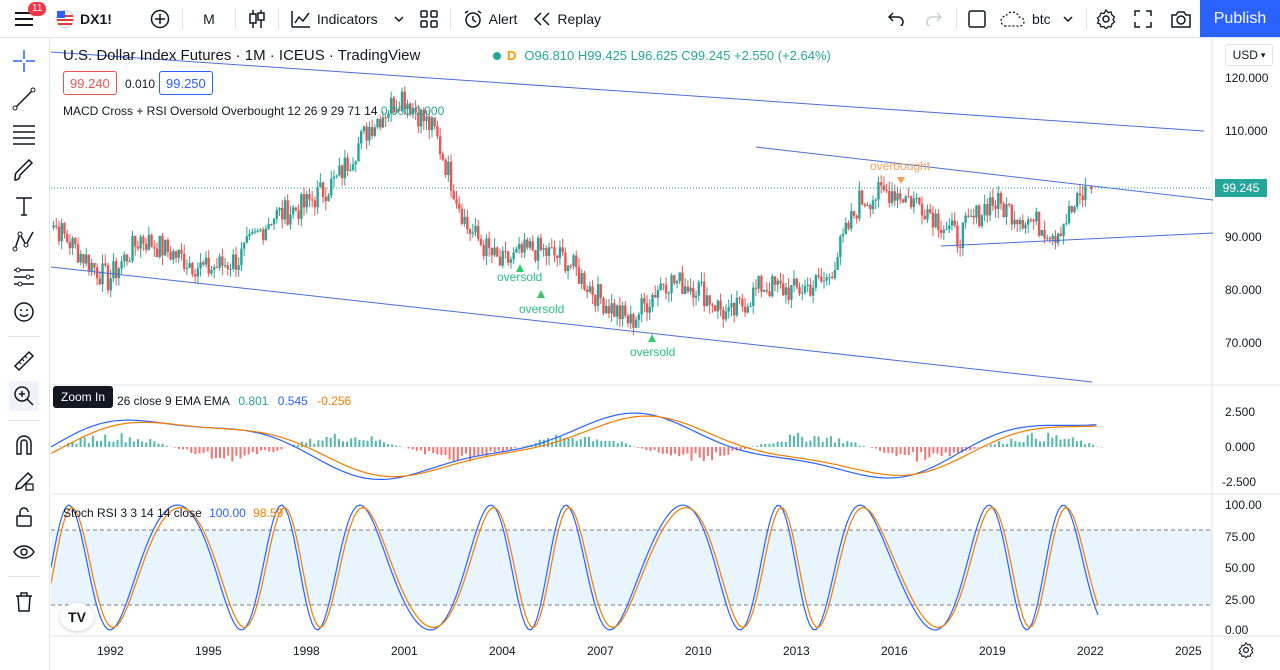 The width and height of the screenshot is (1280, 670). What do you see at coordinates (37, 8) in the screenshot?
I see `notification-badge: 11` at bounding box center [37, 8].